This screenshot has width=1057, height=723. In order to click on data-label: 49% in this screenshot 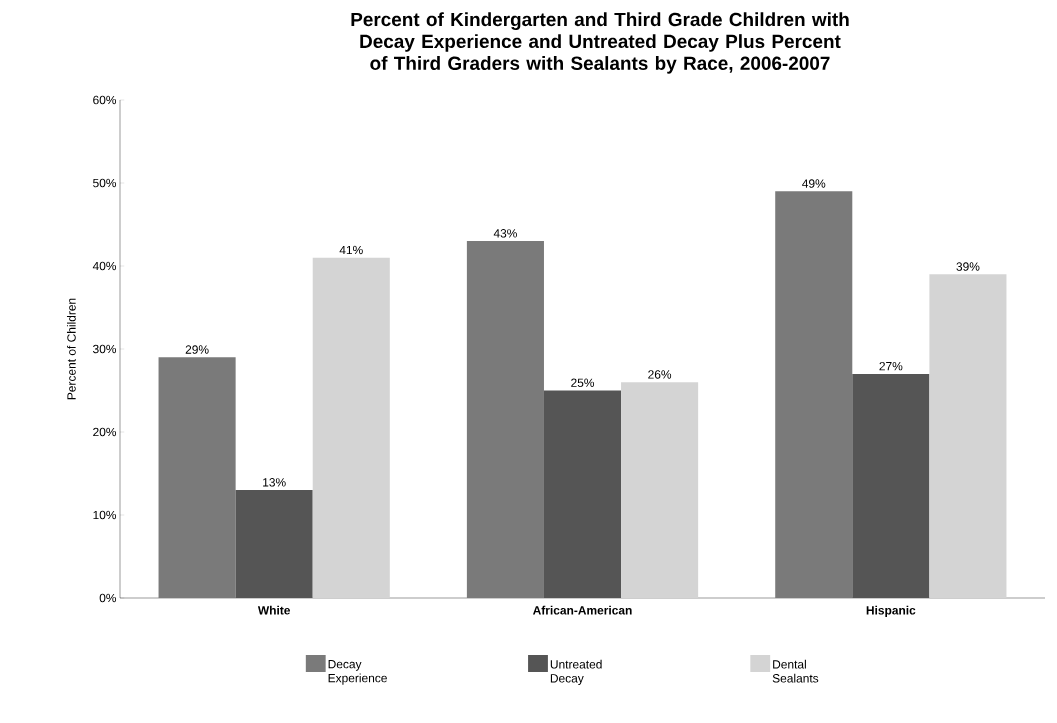, I will do `click(814, 183)`.